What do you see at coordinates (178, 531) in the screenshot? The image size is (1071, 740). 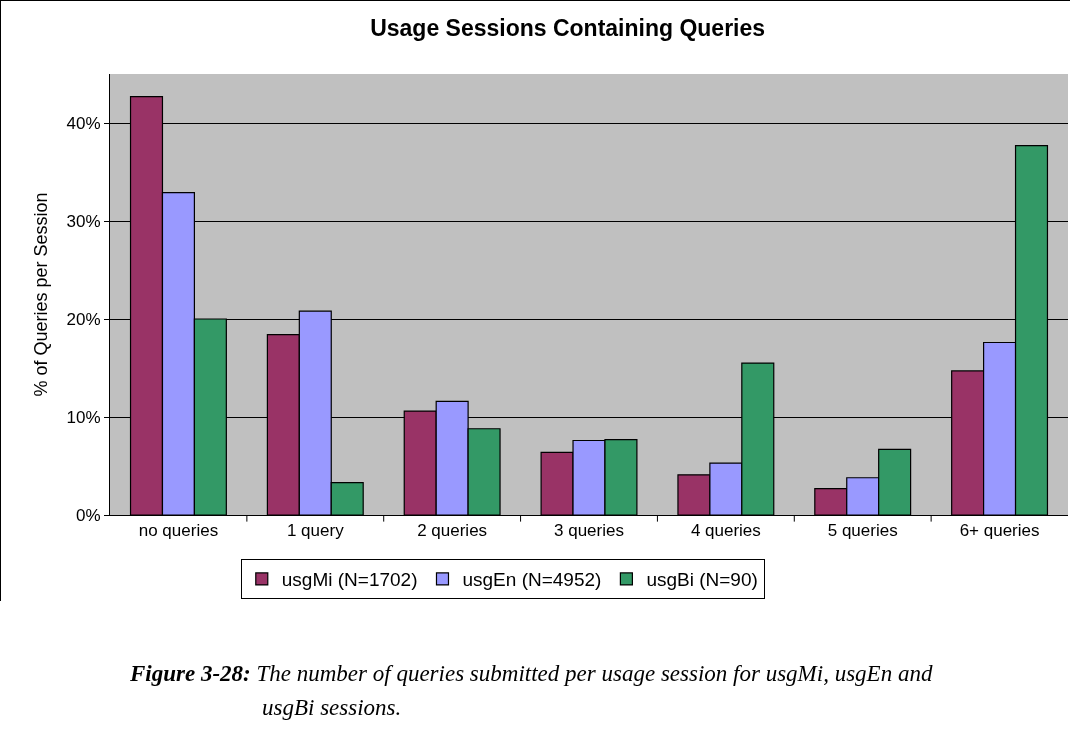 I see `x-tick-label: no queries` at bounding box center [178, 531].